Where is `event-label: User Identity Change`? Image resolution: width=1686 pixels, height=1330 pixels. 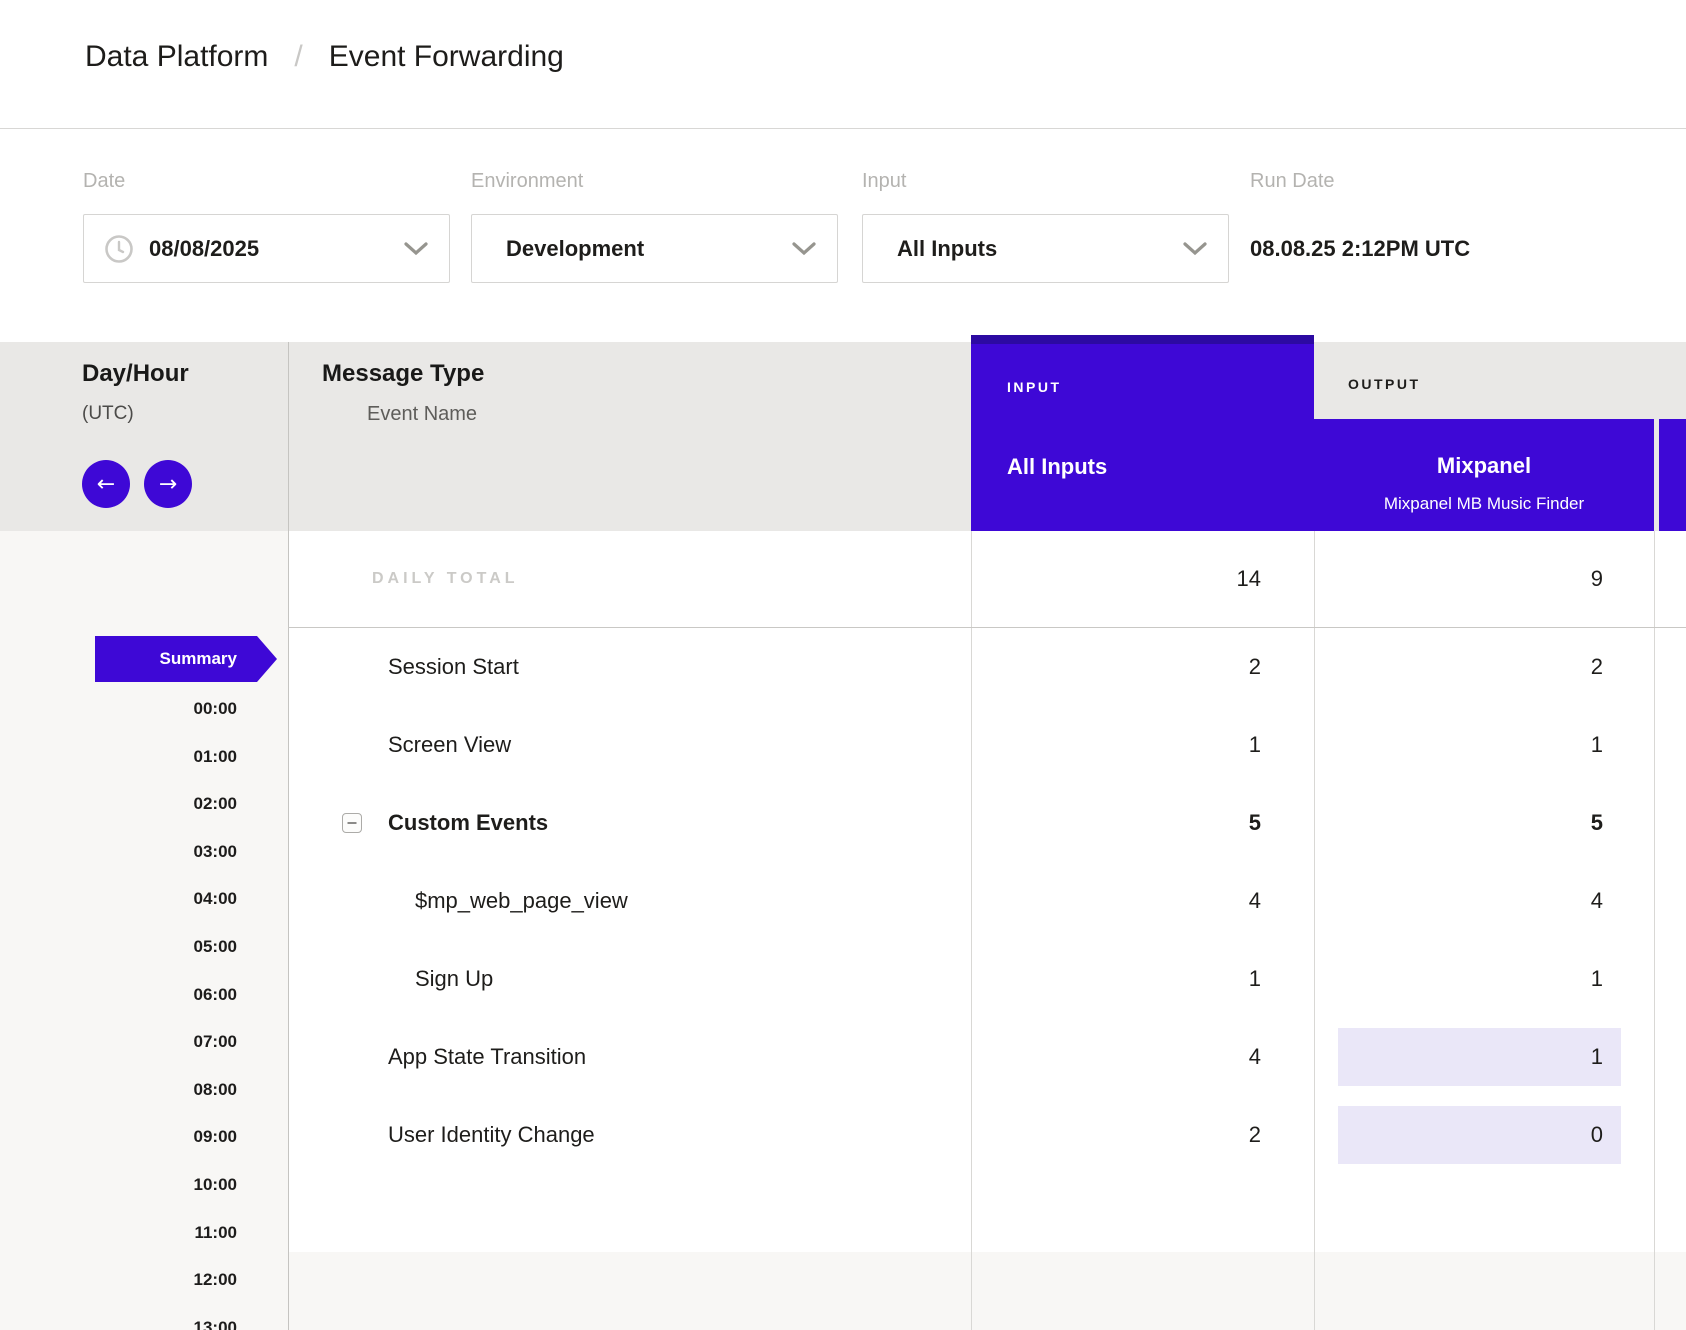 event-label: User Identity Change is located at coordinates (491, 1134).